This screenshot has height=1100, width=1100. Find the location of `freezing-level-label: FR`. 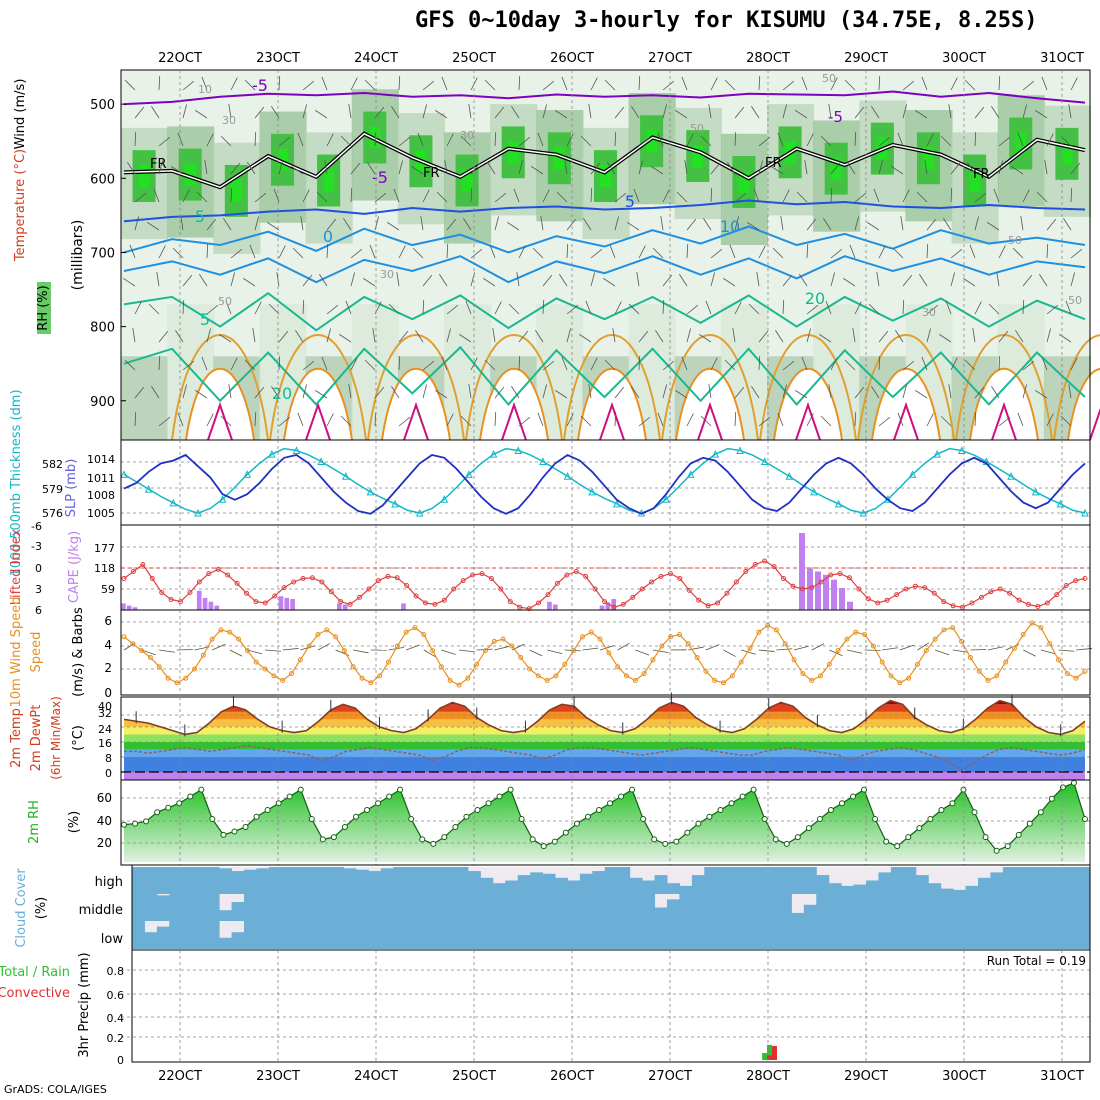

freezing-level-label: FR is located at coordinates (981, 174).